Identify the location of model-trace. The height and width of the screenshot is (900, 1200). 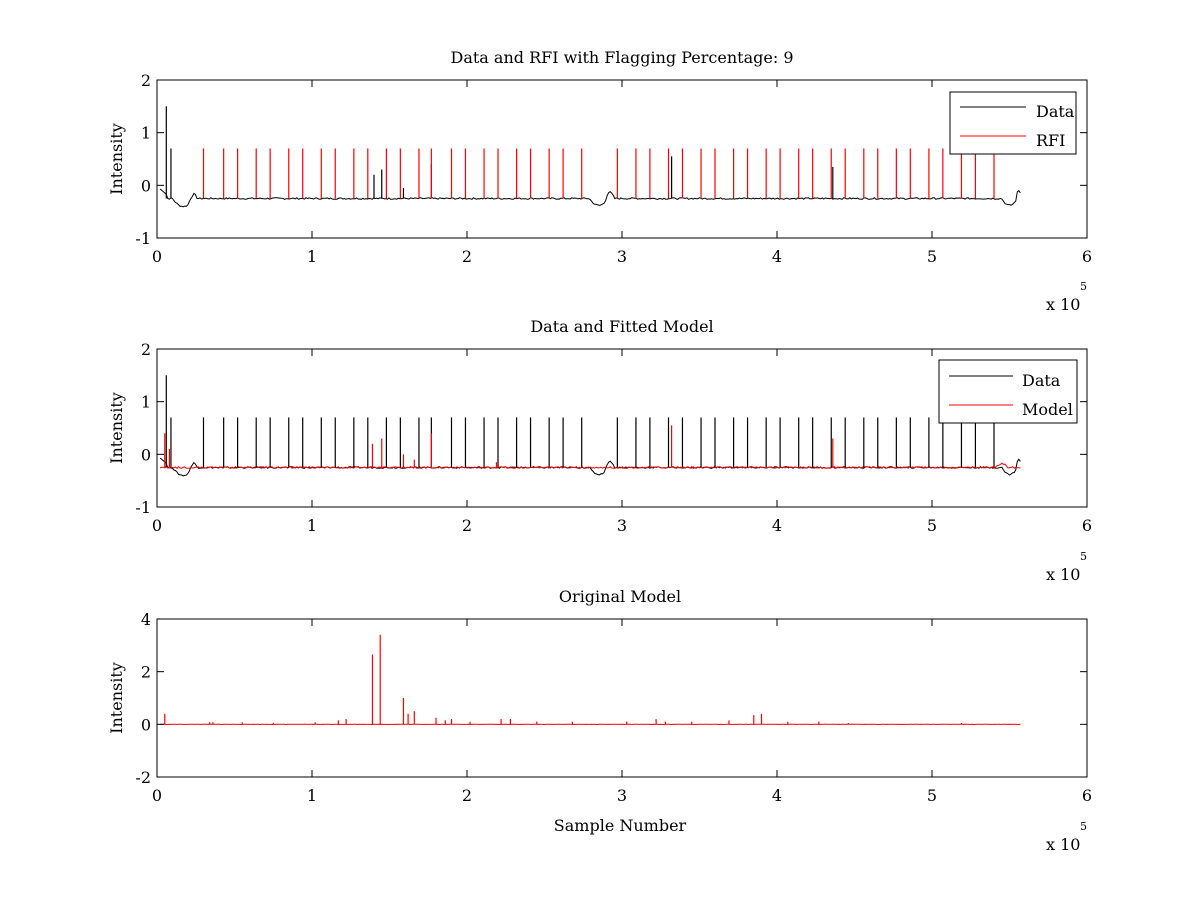
(590, 465).